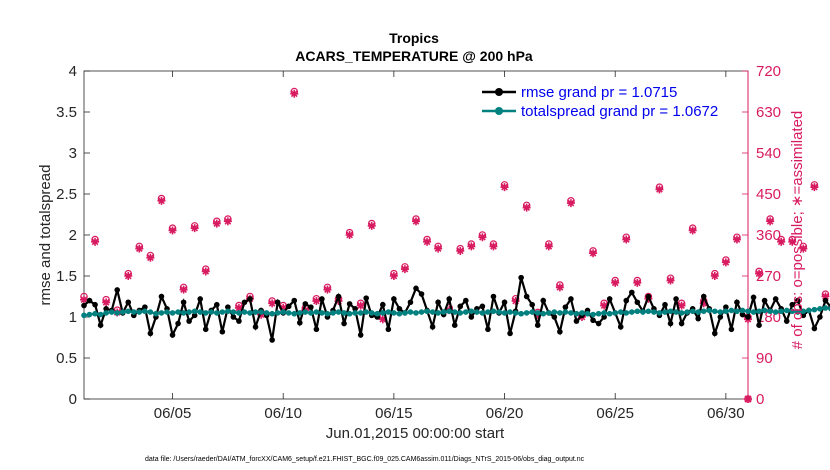 Image resolution: width=830 pixels, height=470 pixels. Describe the element at coordinates (499, 111) in the screenshot. I see `legend-spread-marker` at that location.